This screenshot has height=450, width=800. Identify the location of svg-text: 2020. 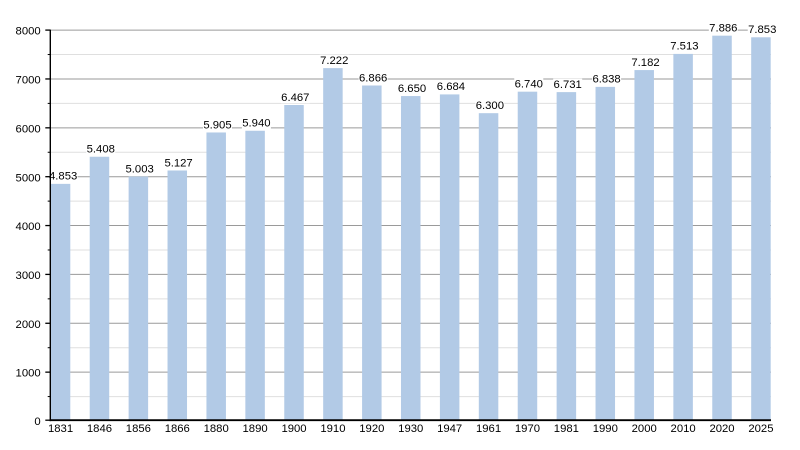
(721, 429).